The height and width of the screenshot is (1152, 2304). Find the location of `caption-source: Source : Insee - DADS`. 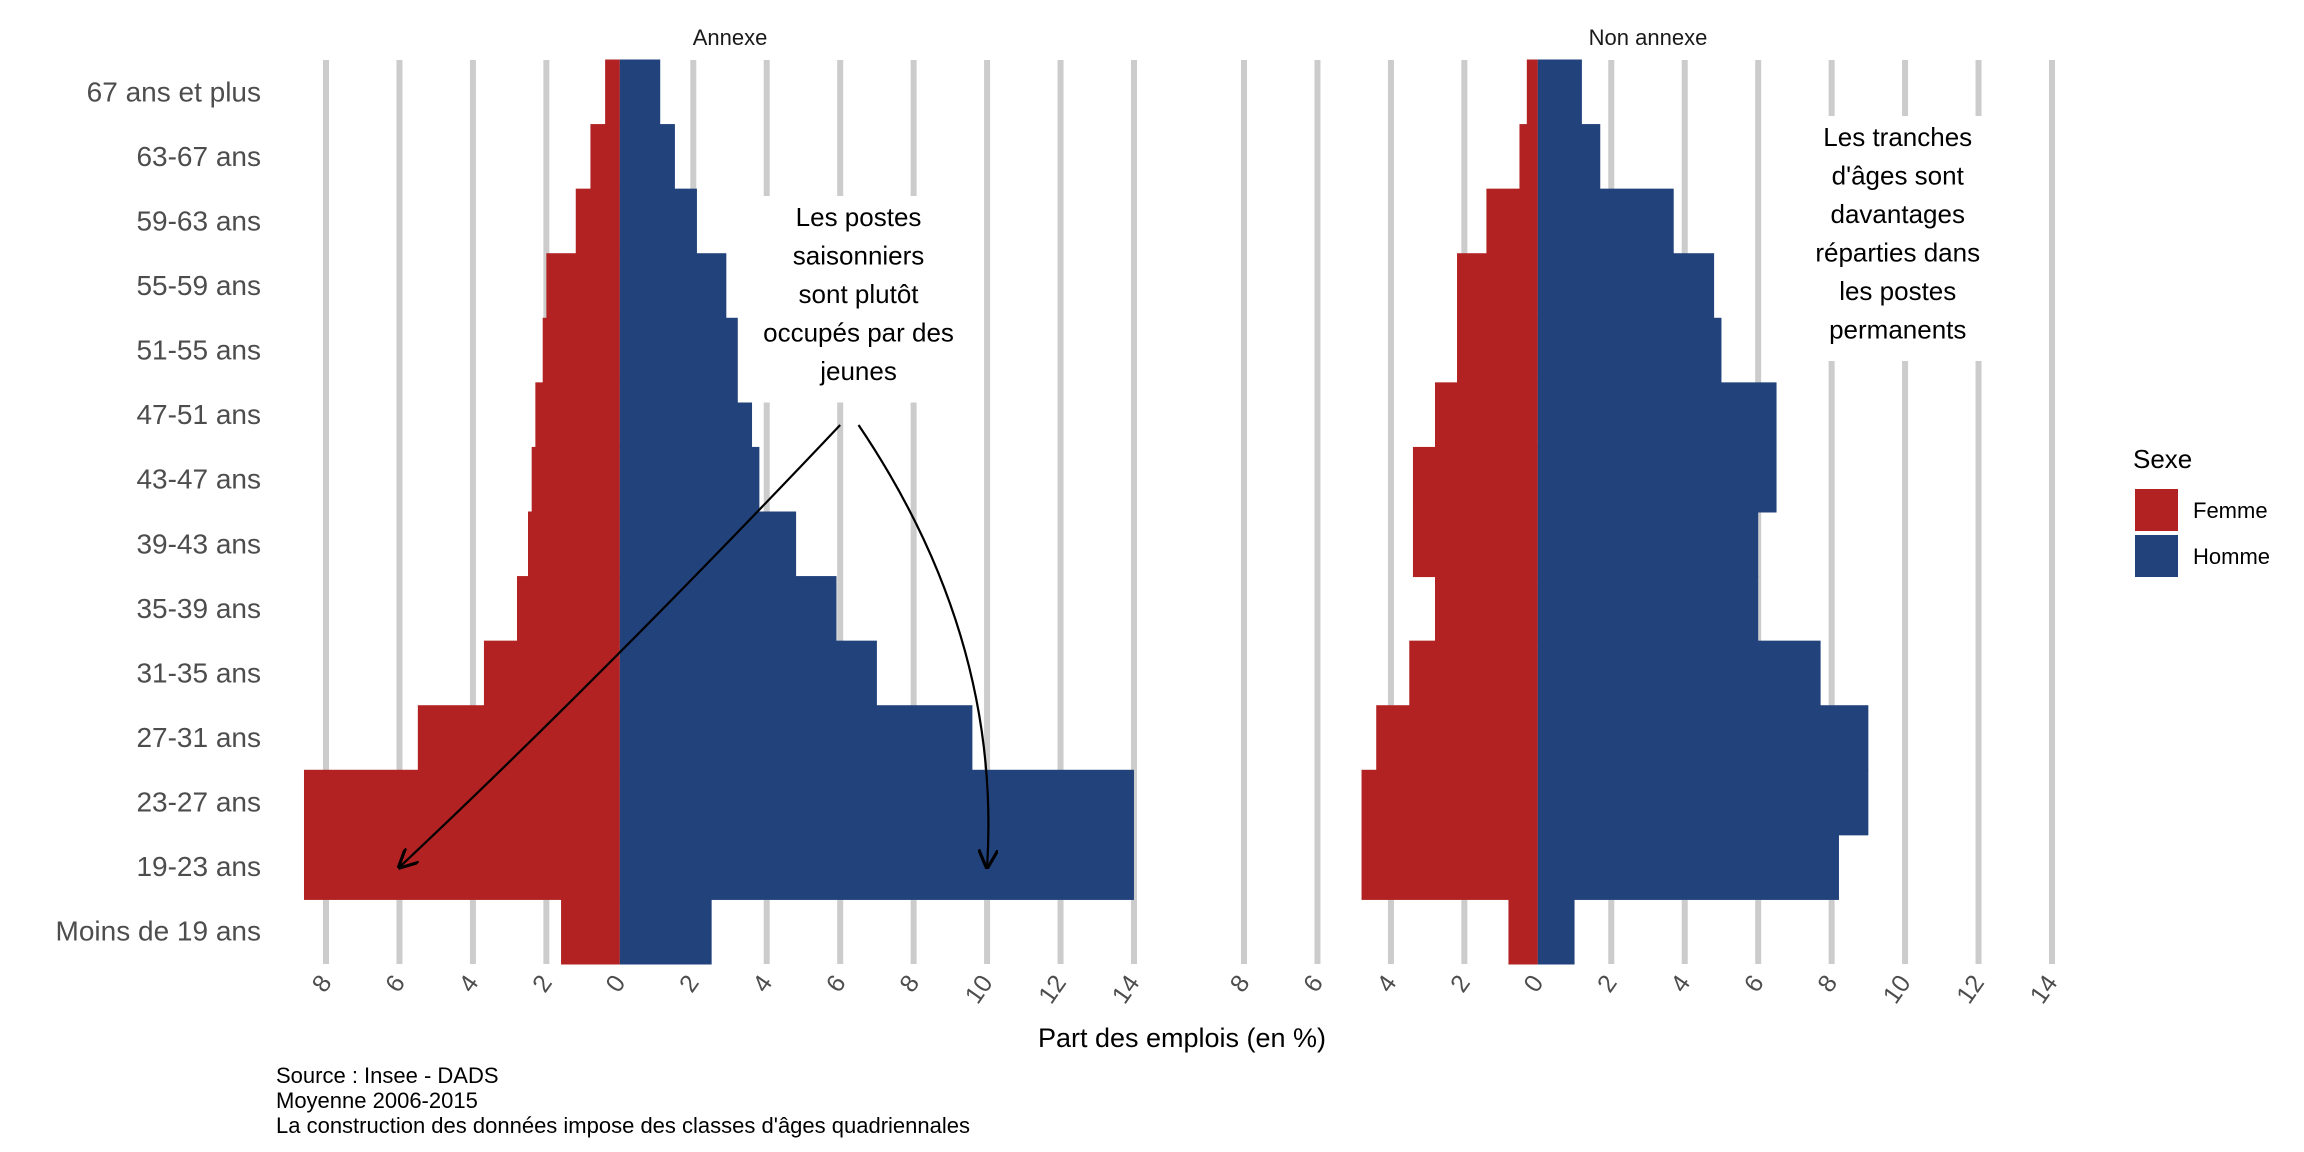

caption-source: Source : Insee - DADS is located at coordinates (387, 1075).